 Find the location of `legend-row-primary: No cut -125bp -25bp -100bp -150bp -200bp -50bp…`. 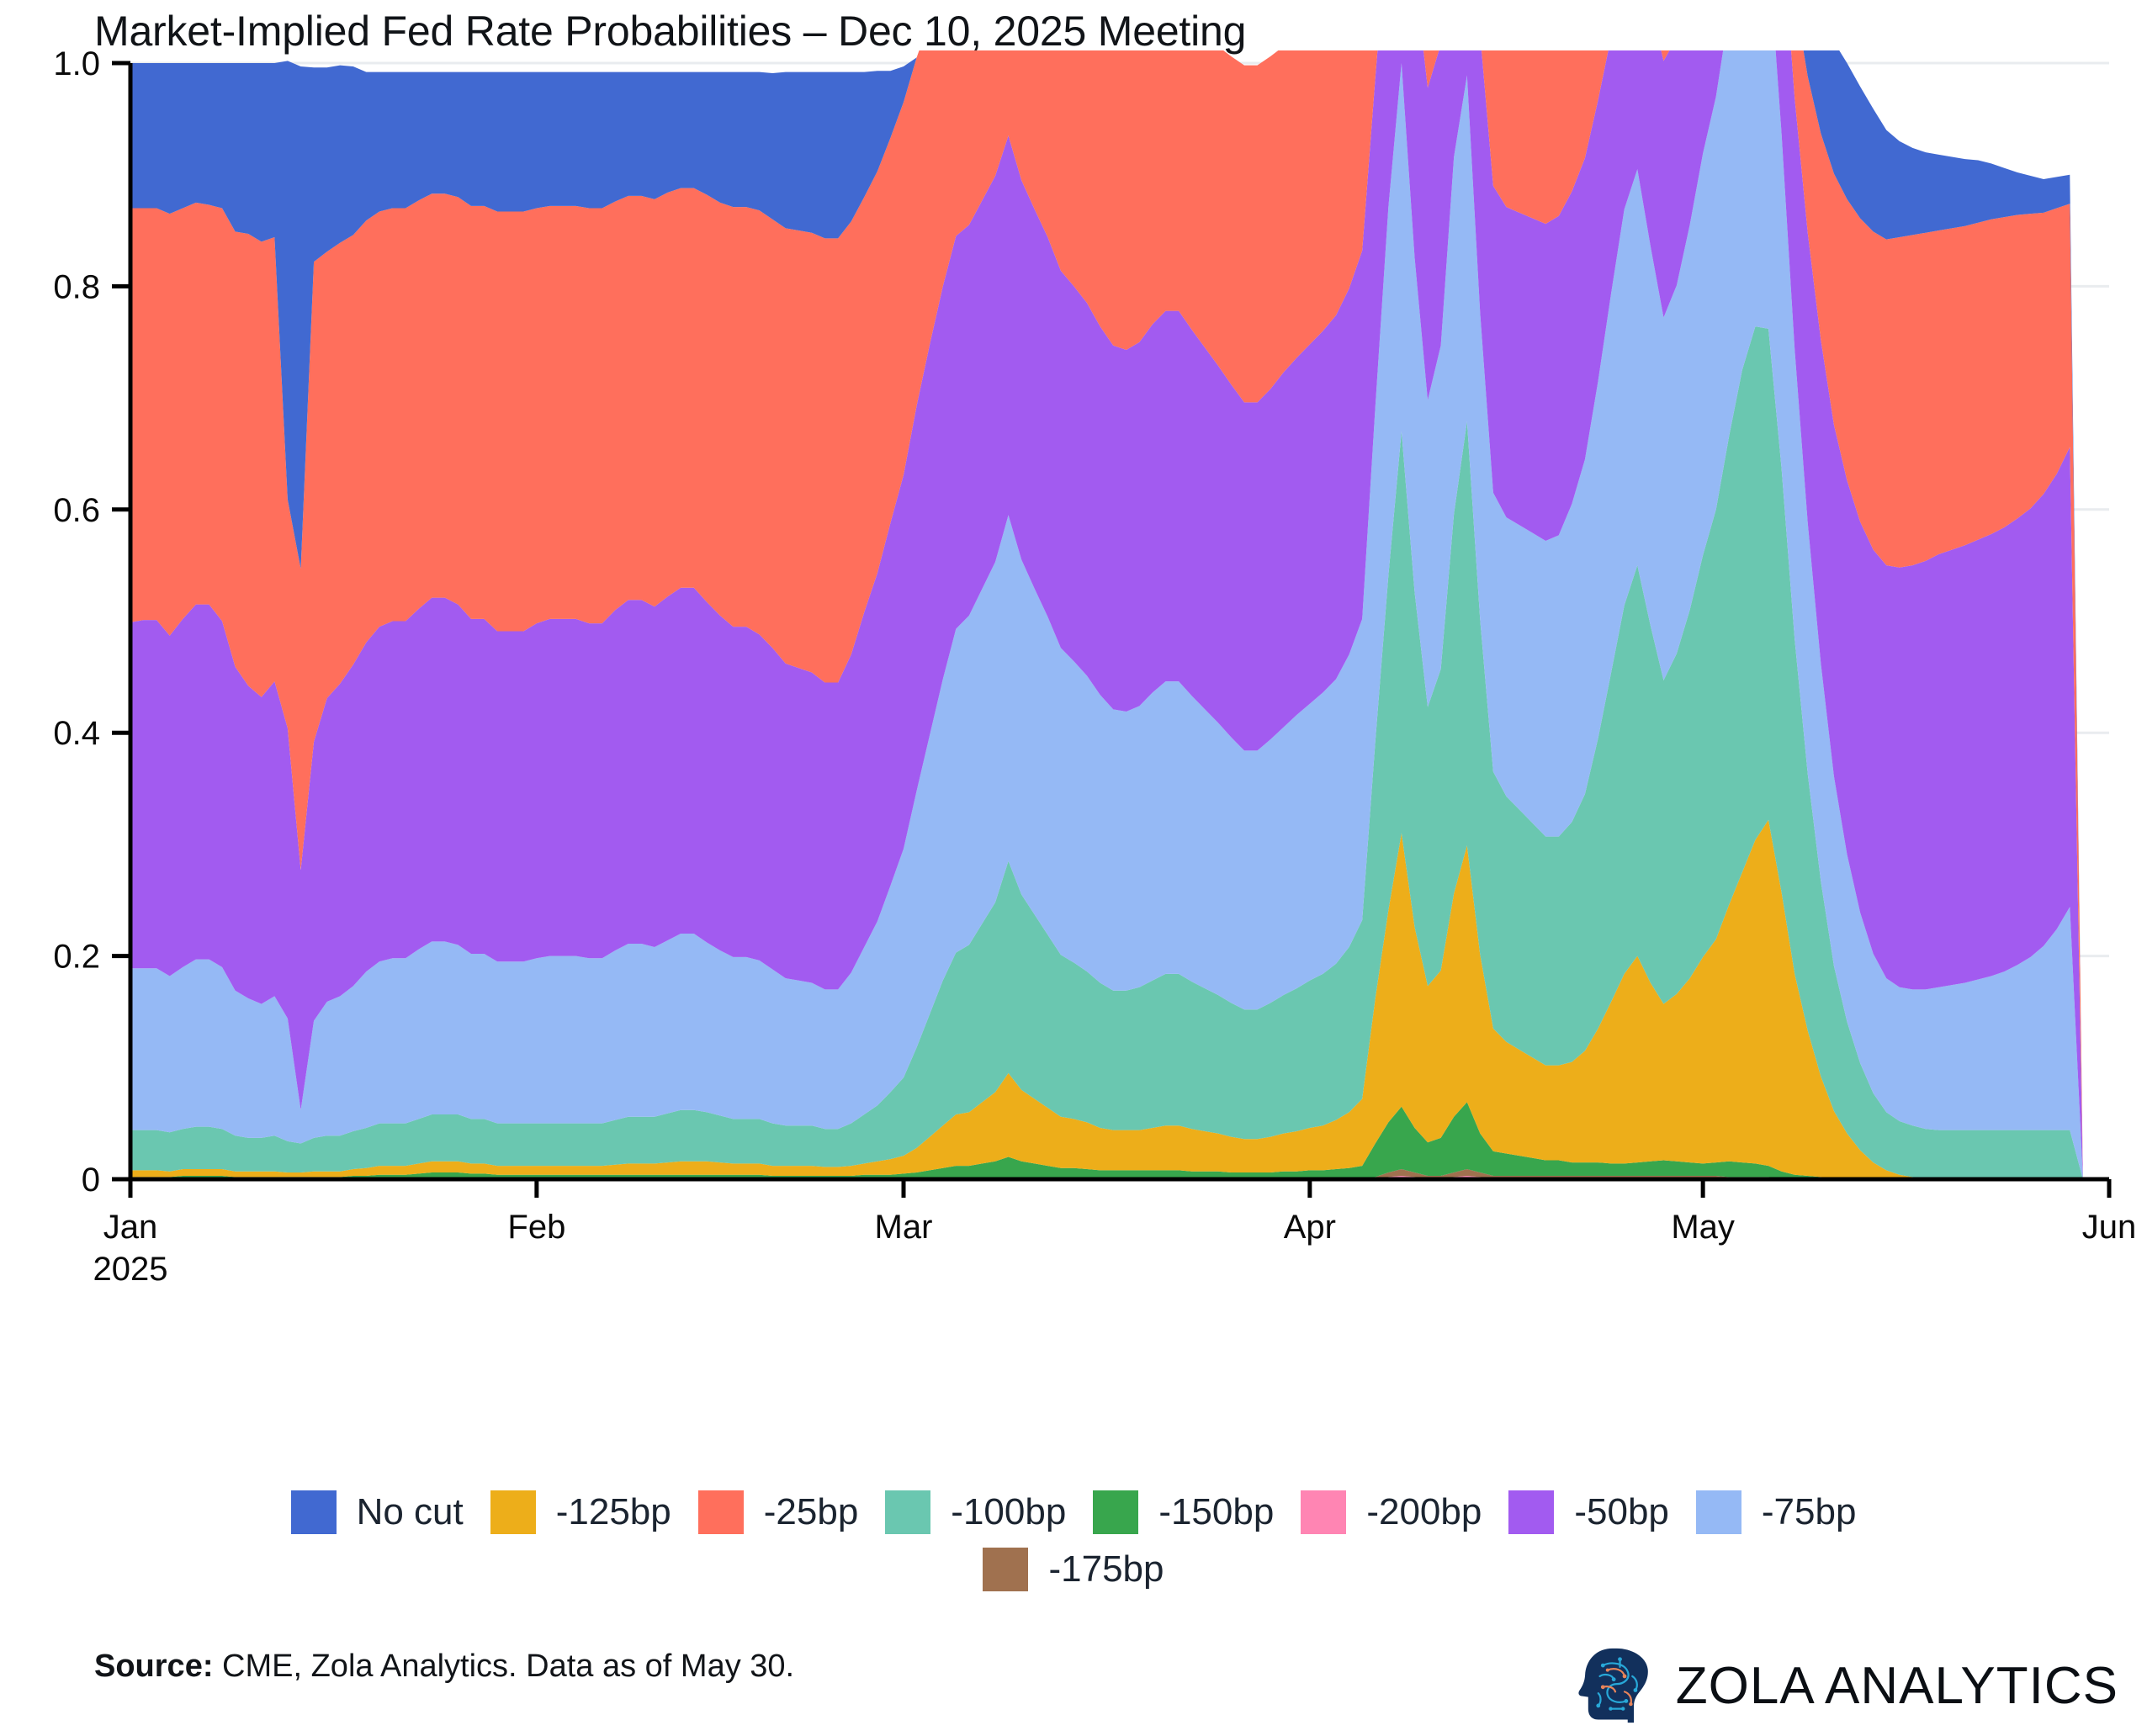

legend-row-primary: No cut -125bp -25bp -100bp -150bp -200bp -50bp… is located at coordinates (1073, 1512).